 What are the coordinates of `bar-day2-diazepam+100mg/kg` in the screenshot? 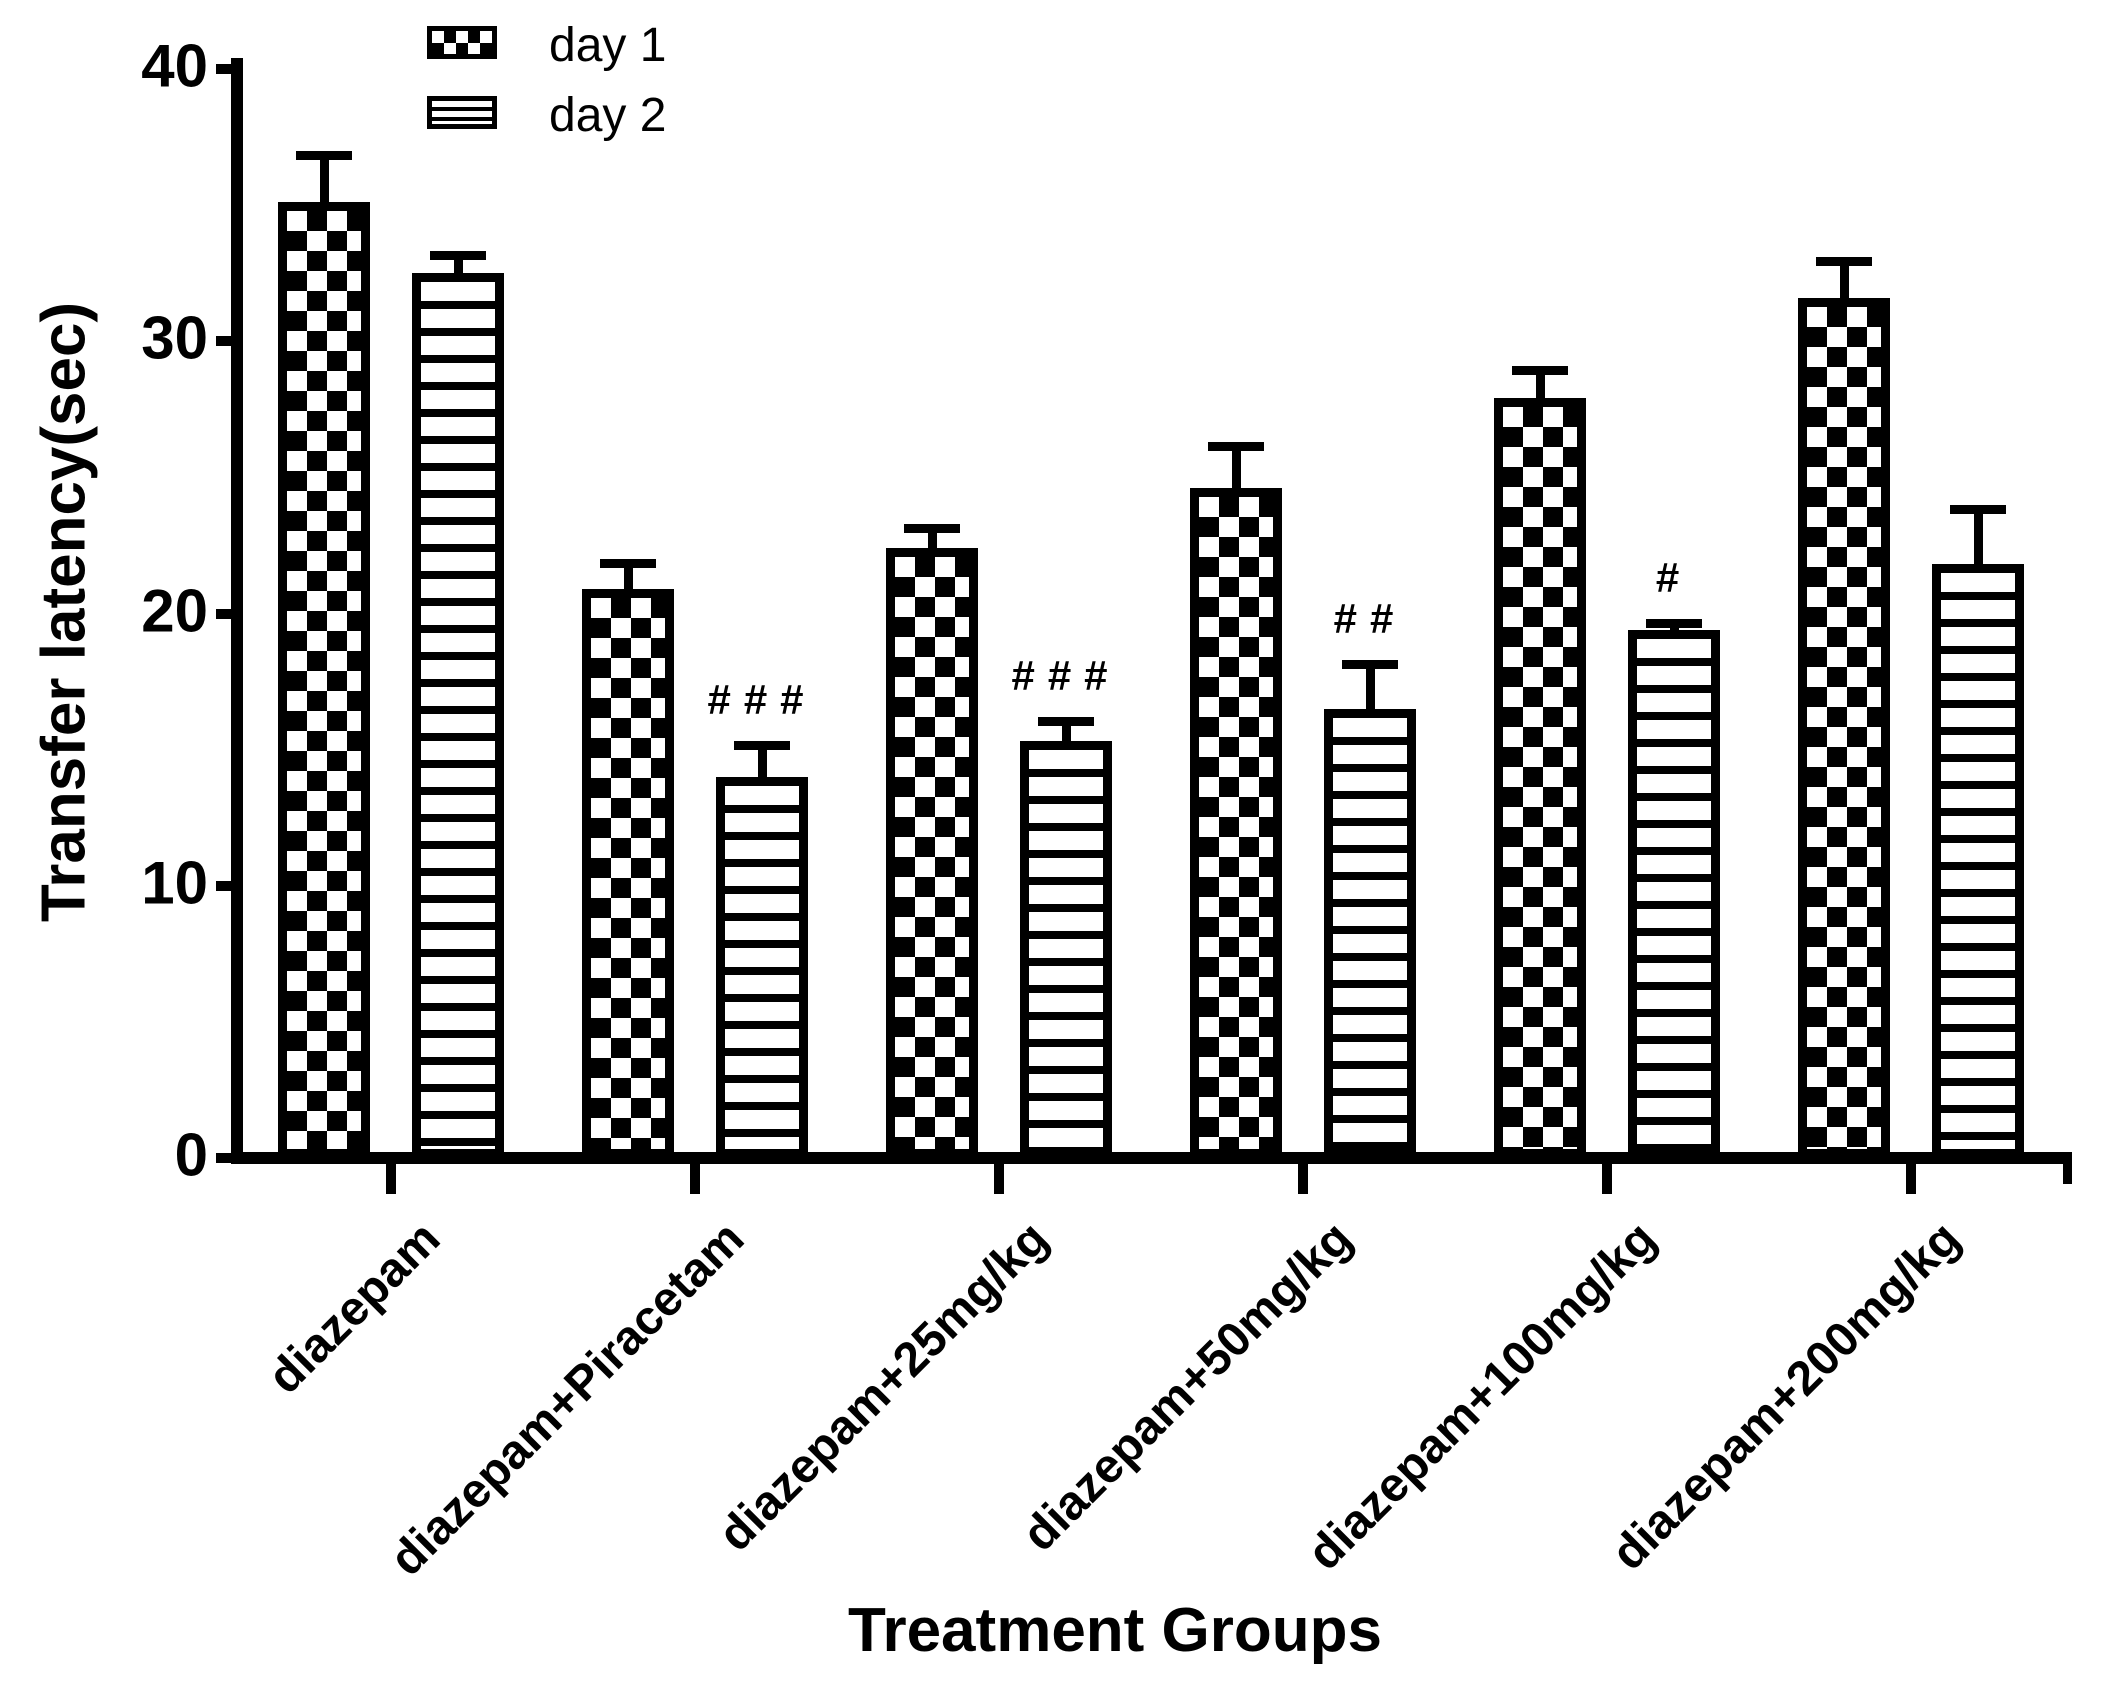 It's located at (1674, 893).